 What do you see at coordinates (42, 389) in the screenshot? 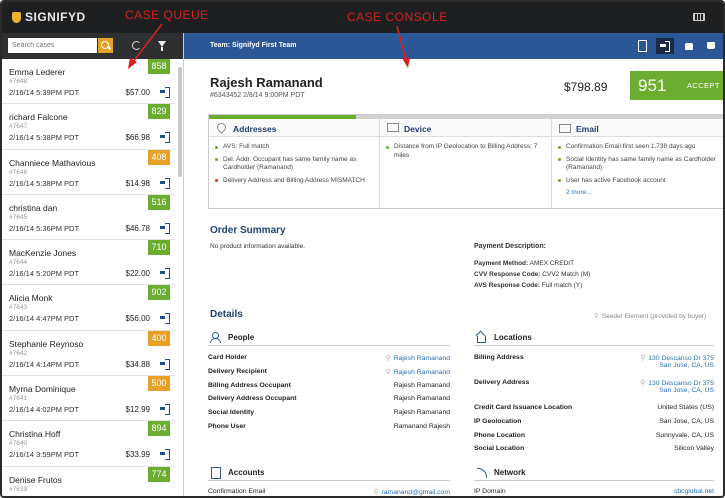
I see `case-customer-name: Myrna Dominique` at bounding box center [42, 389].